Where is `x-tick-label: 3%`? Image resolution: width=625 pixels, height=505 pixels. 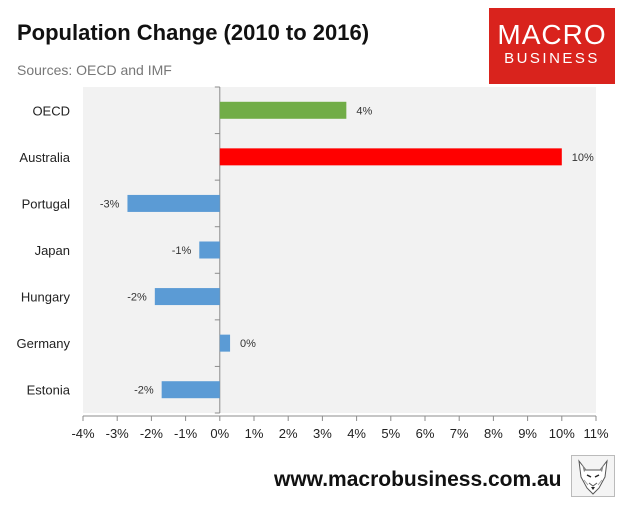
x-tick-label: 3% is located at coordinates (322, 433).